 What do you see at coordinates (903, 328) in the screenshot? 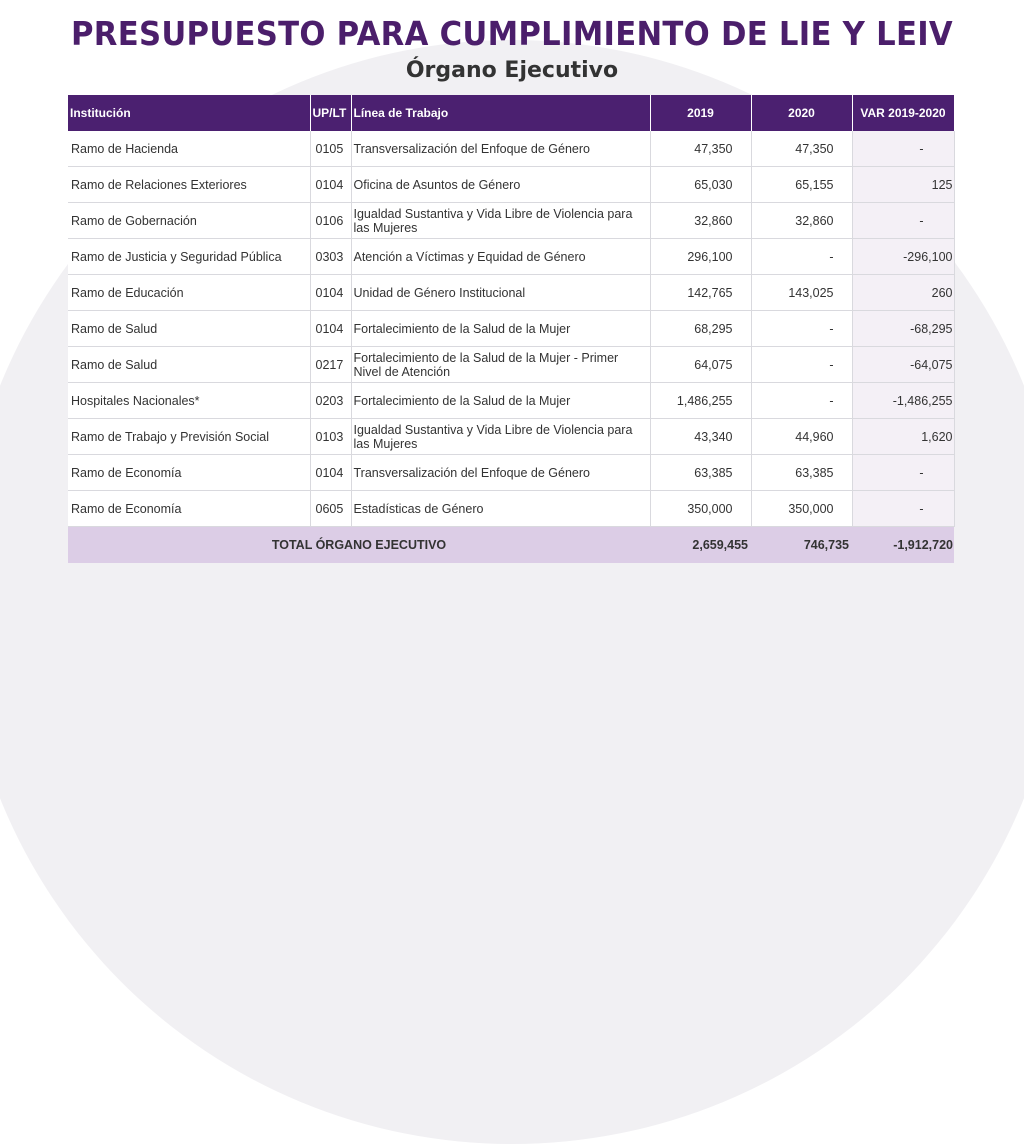
I see `cell-var: -68,295` at bounding box center [903, 328].